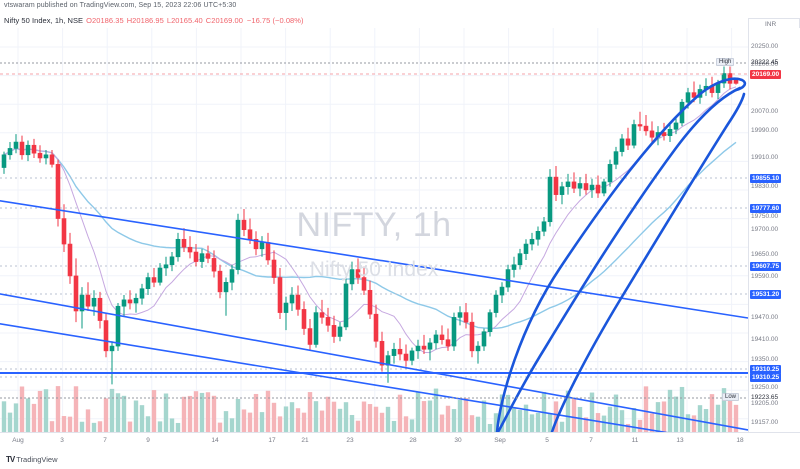 Image resolution: width=800 pixels, height=469 pixels. What do you see at coordinates (766, 294) in the screenshot?
I see `price-level-badge: 19531.20` at bounding box center [766, 294].